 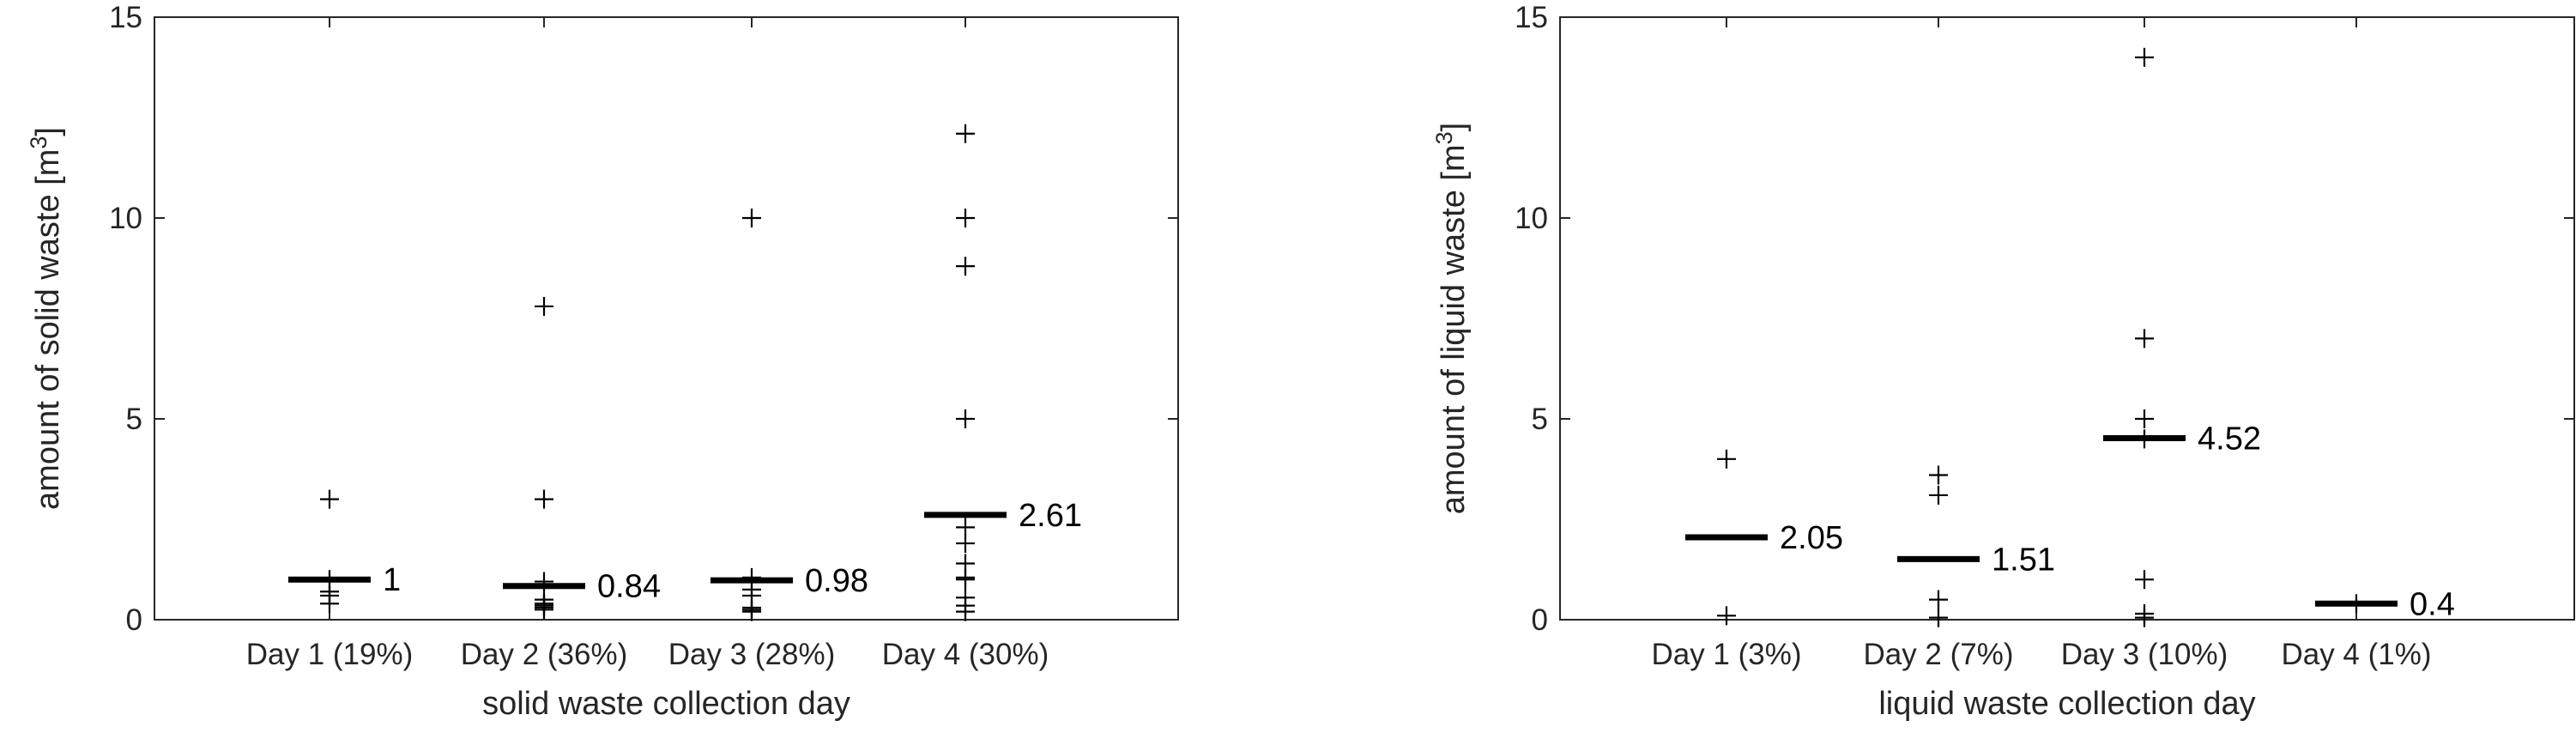 I want to click on x-tick-label: Day 2 (36%), so click(x=544, y=654).